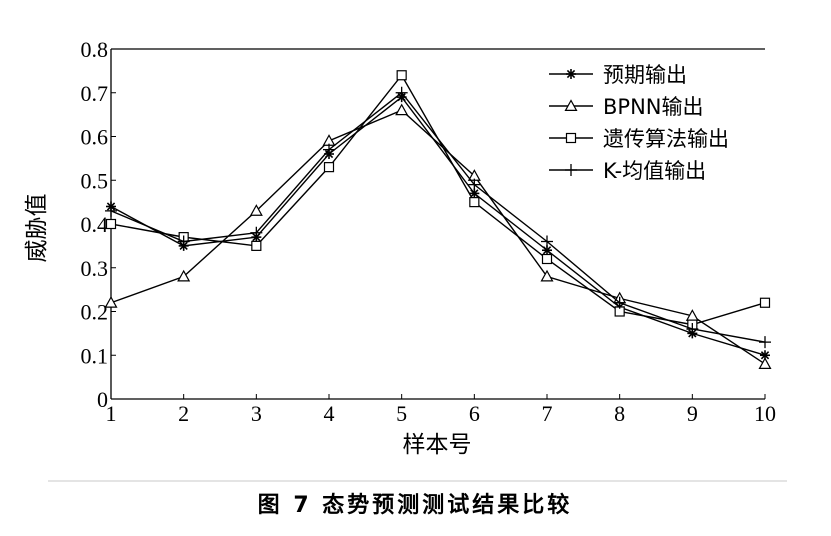  I want to click on legend-label: K-均值输出, so click(654, 171).